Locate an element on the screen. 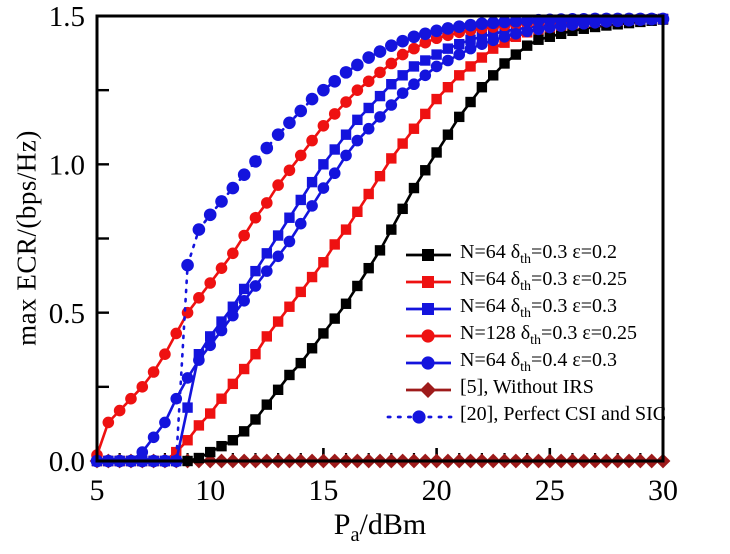 The image size is (730, 554). legend-label: N=64 δth=0.3 ε=0.3 is located at coordinates (538, 308).